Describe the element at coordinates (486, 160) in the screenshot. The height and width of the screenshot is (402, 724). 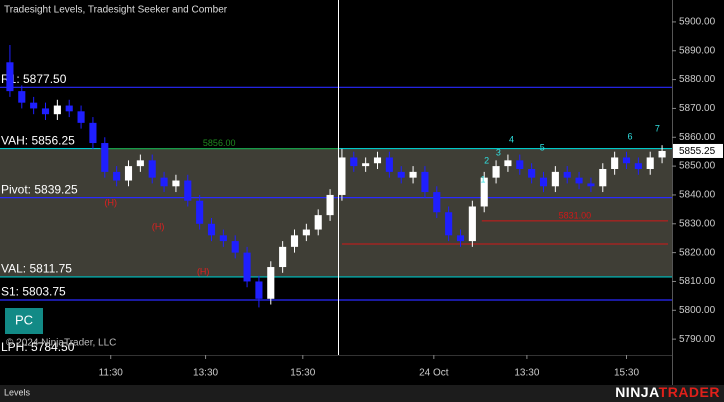
I see `marker: 2` at that location.